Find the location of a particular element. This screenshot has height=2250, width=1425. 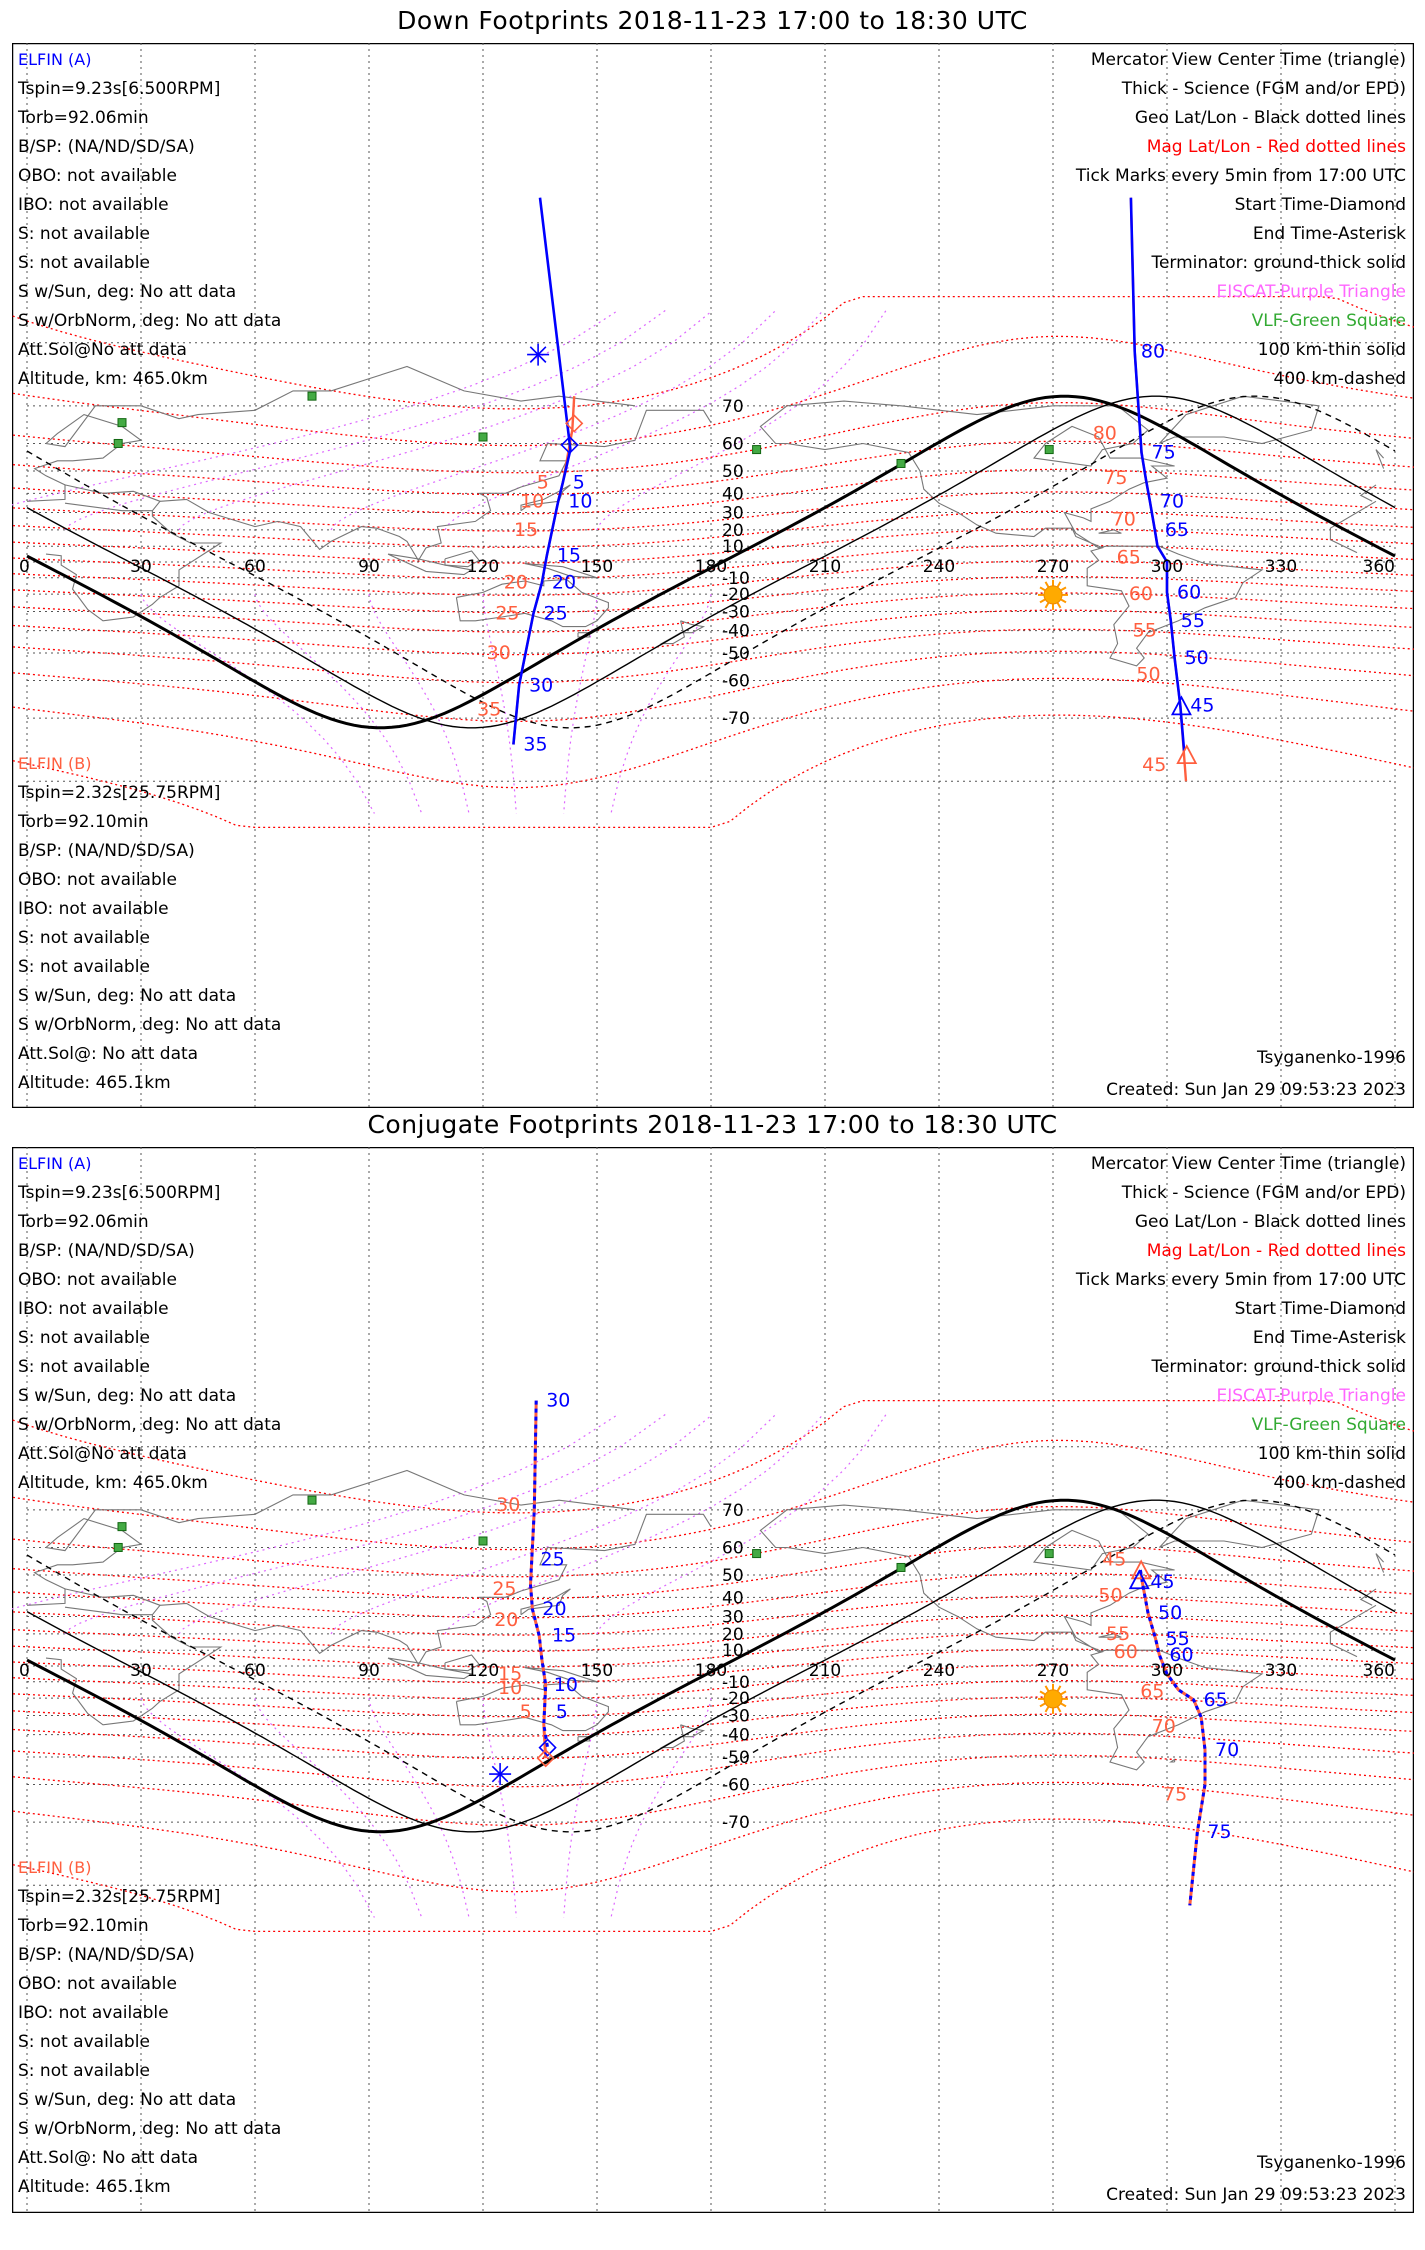

elfin-a-time-tick-label: 20 is located at coordinates (564, 583).